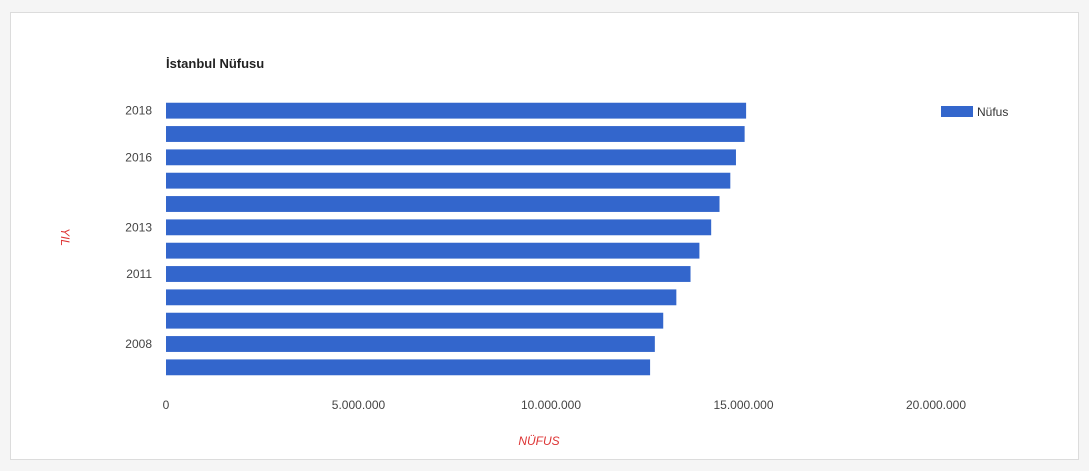 This screenshot has width=1089, height=471. What do you see at coordinates (551, 405) in the screenshot?
I see `x-tick-label: 10.000.000` at bounding box center [551, 405].